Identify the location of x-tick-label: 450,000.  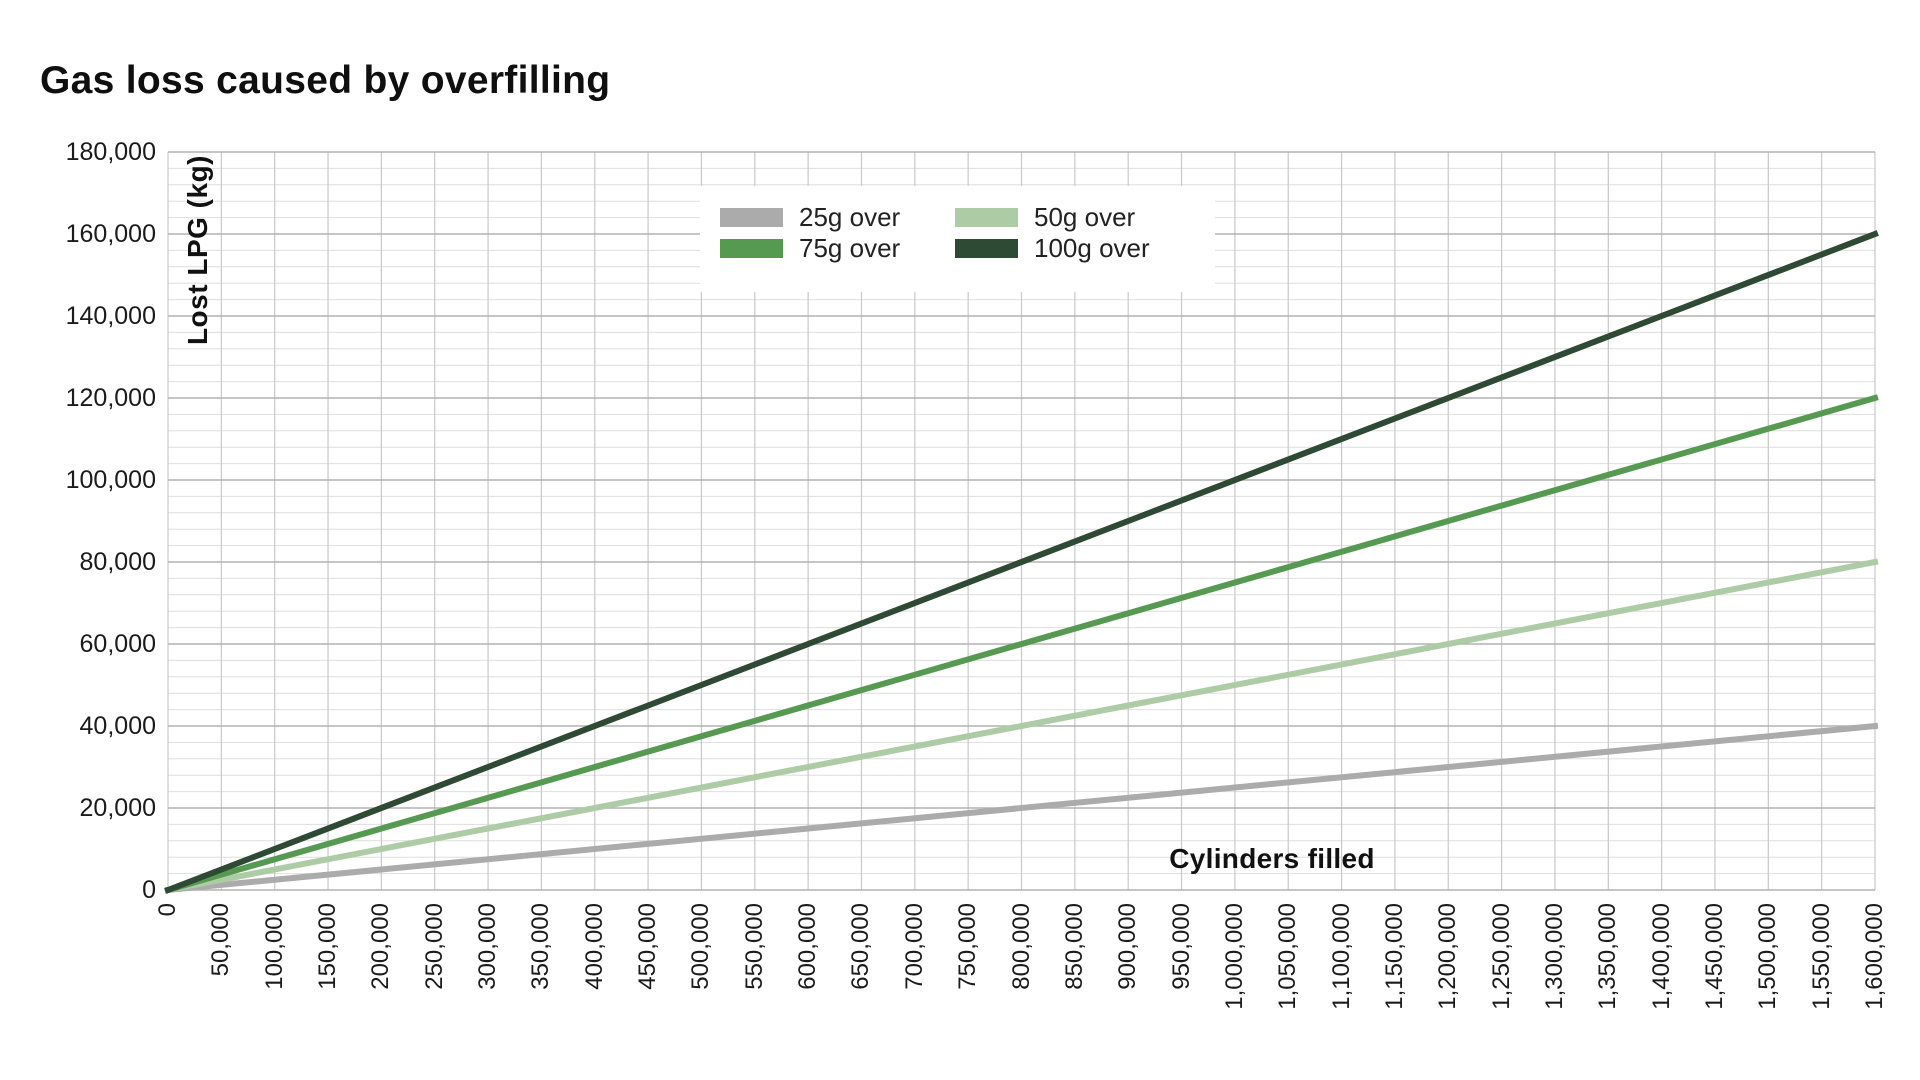
(648, 946).